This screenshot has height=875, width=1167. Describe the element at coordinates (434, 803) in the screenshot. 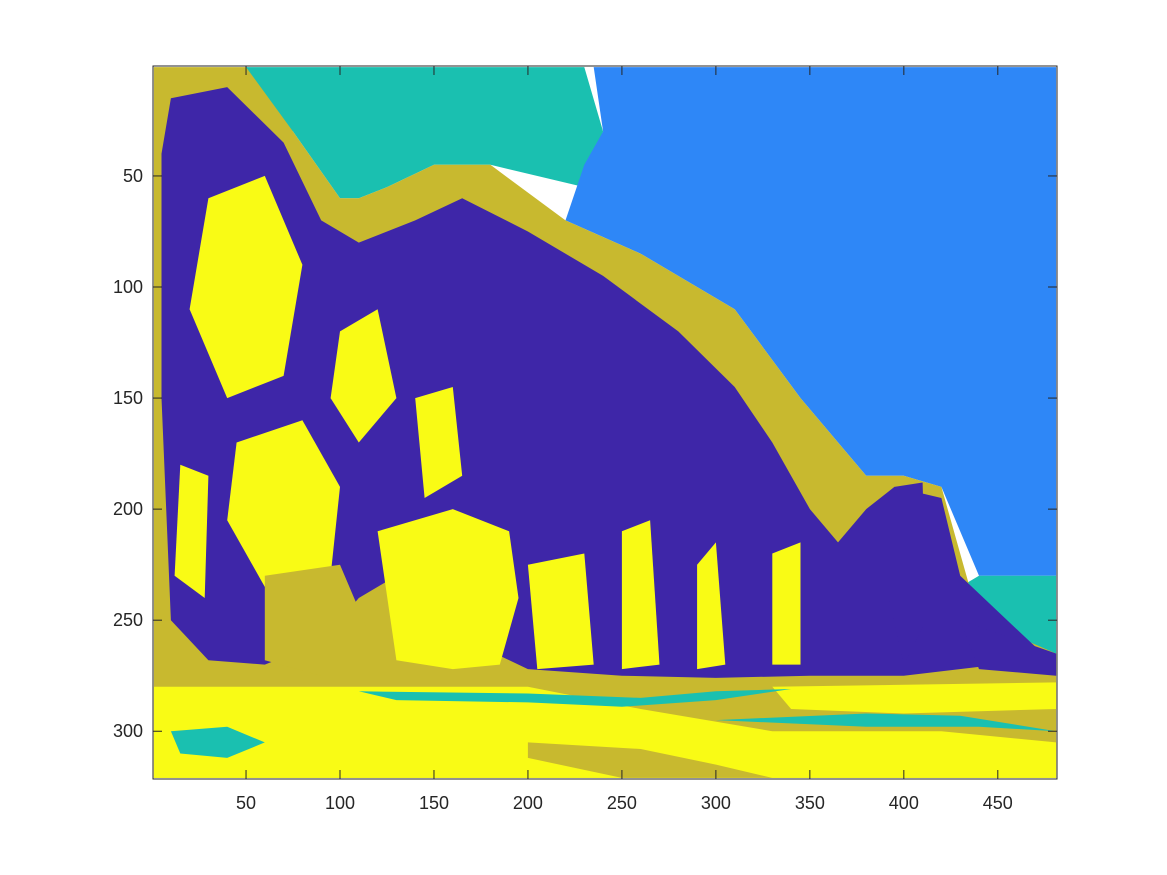

I see `x-tick-label: 150` at that location.